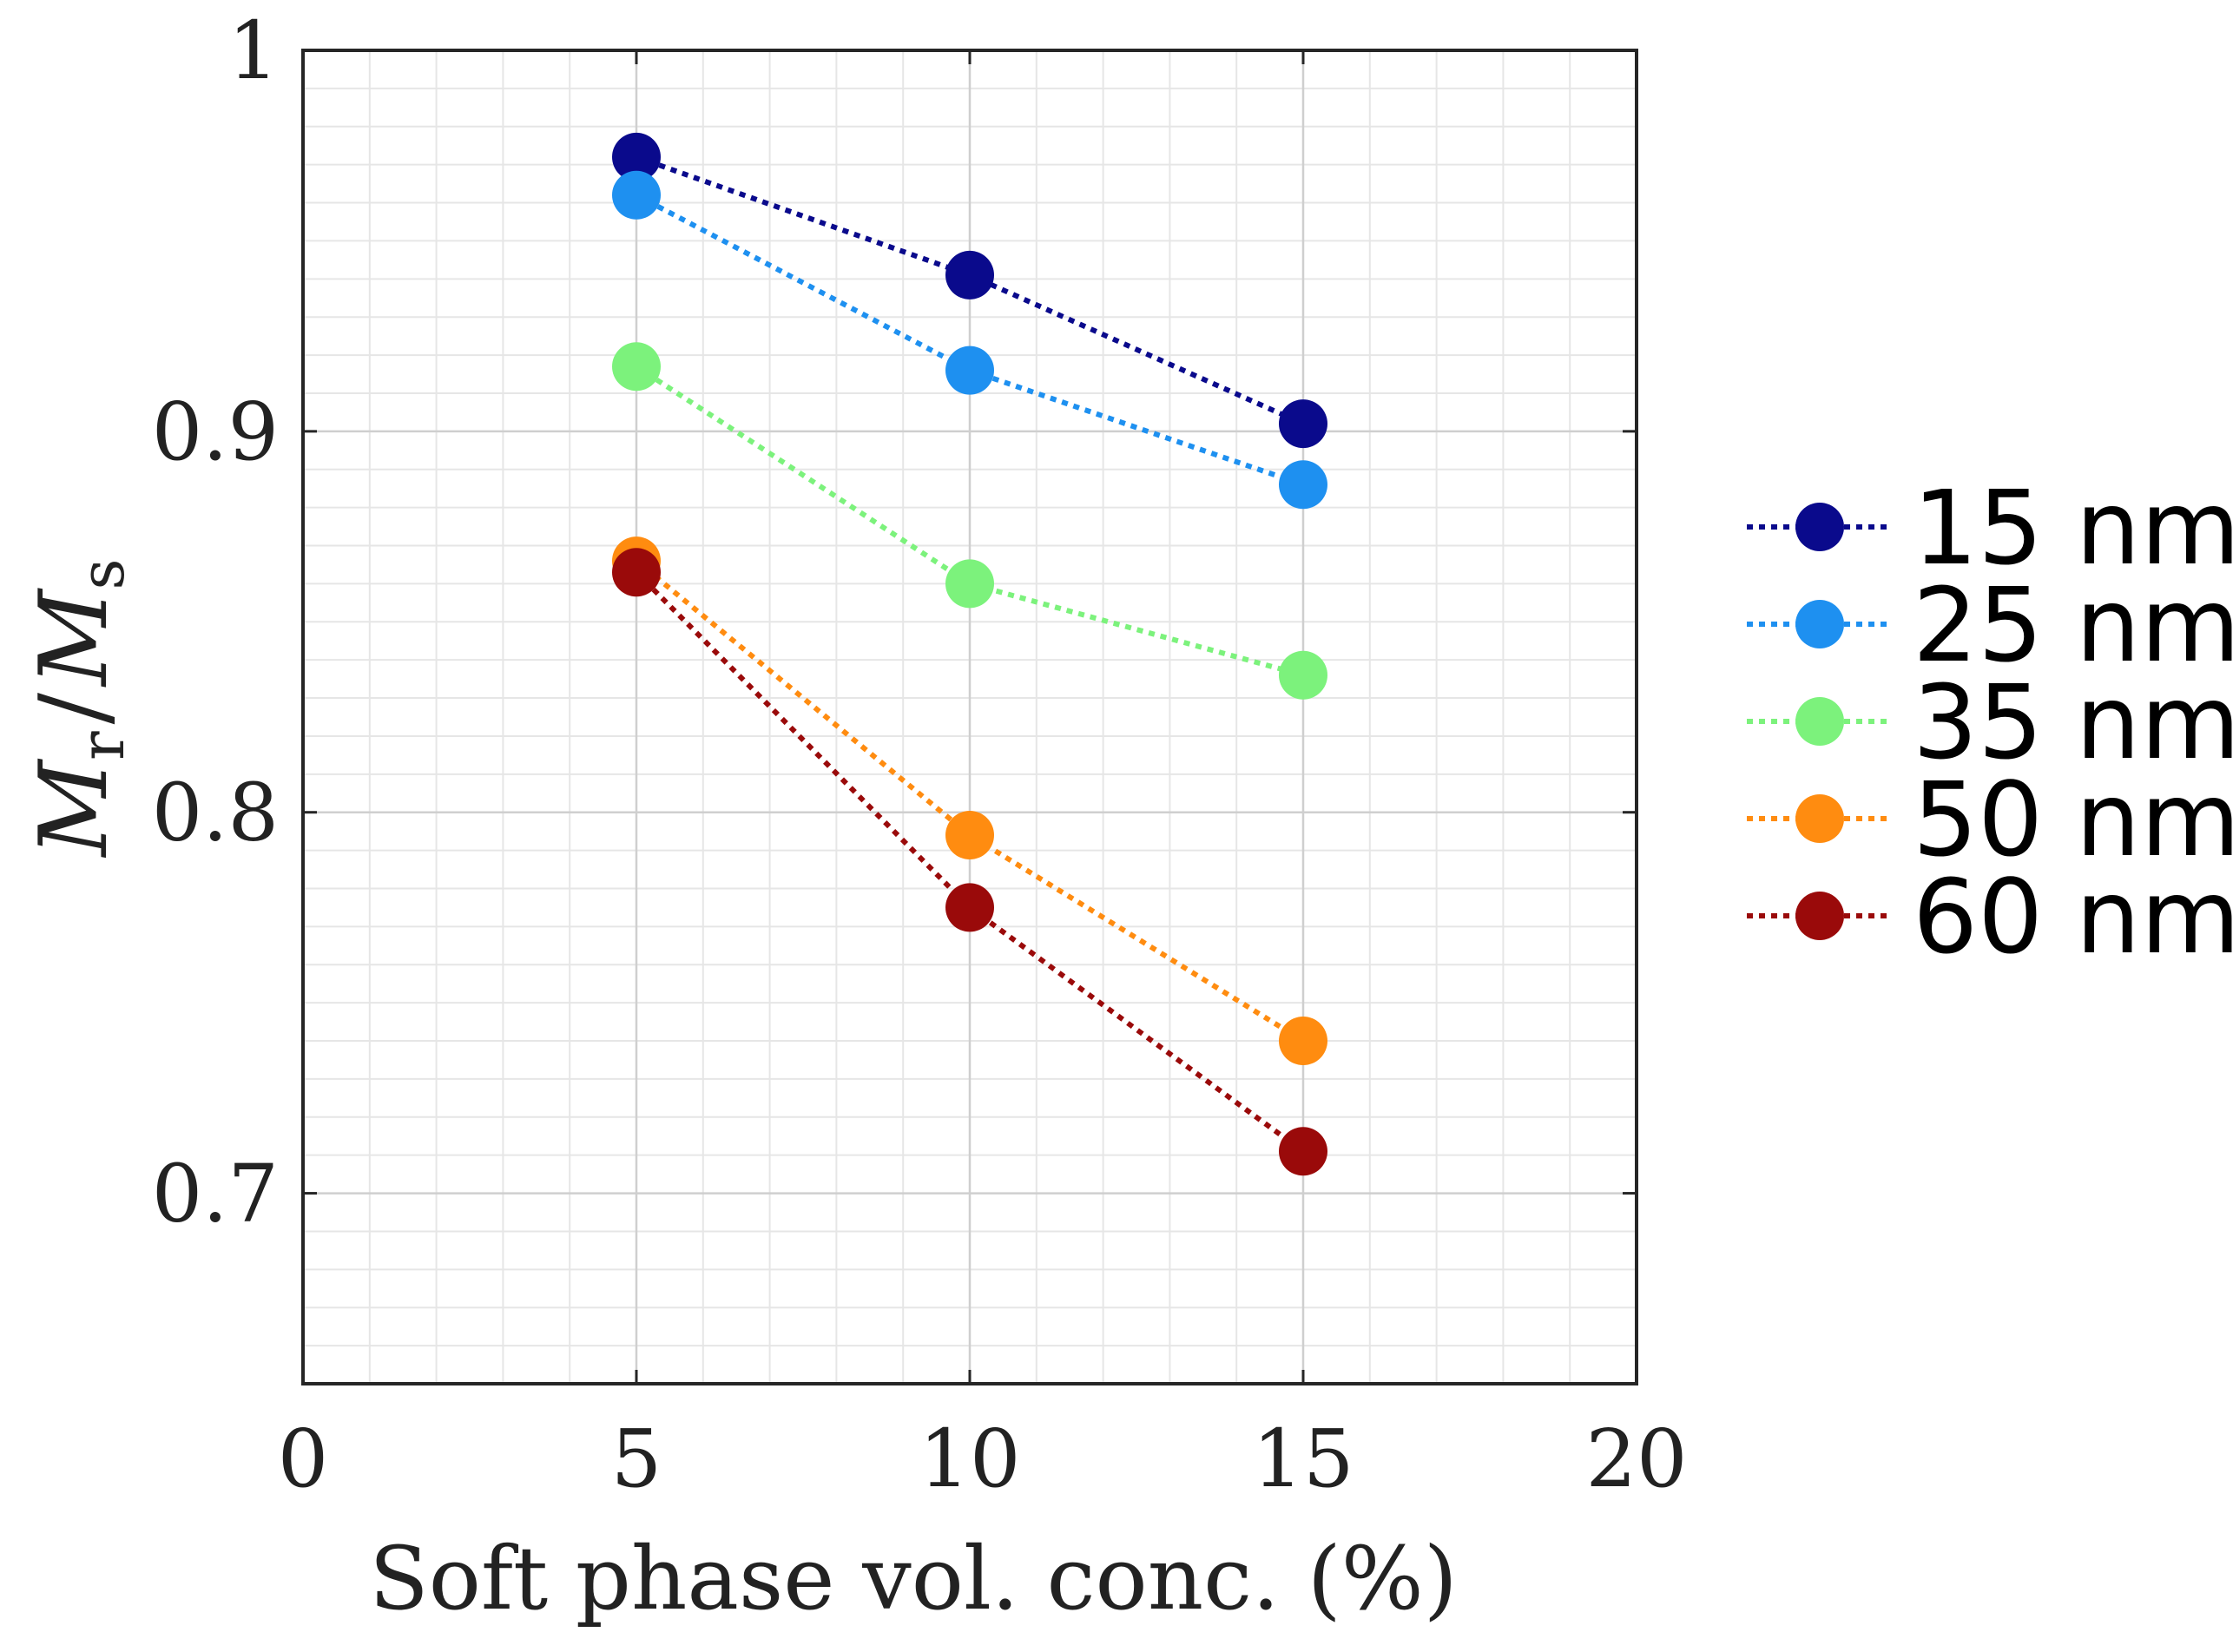 Image resolution: width=2233 pixels, height=1652 pixels. Describe the element at coordinates (102, 745) in the screenshot. I see `y-axis-label-subscript-1: r` at that location.